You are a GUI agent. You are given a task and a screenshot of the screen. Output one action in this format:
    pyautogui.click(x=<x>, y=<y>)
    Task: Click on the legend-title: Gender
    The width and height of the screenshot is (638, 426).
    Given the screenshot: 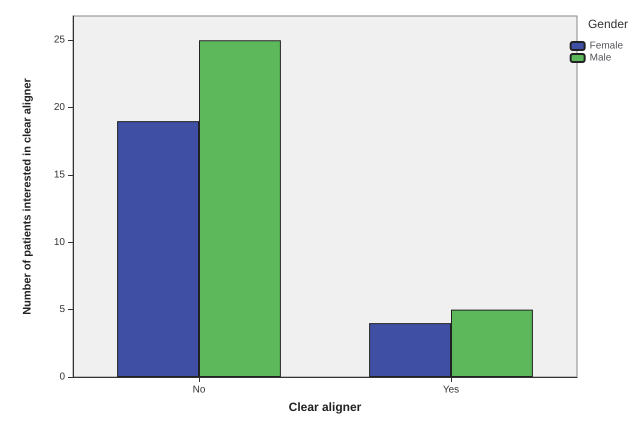 What is the action you would take?
    pyautogui.click(x=608, y=24)
    